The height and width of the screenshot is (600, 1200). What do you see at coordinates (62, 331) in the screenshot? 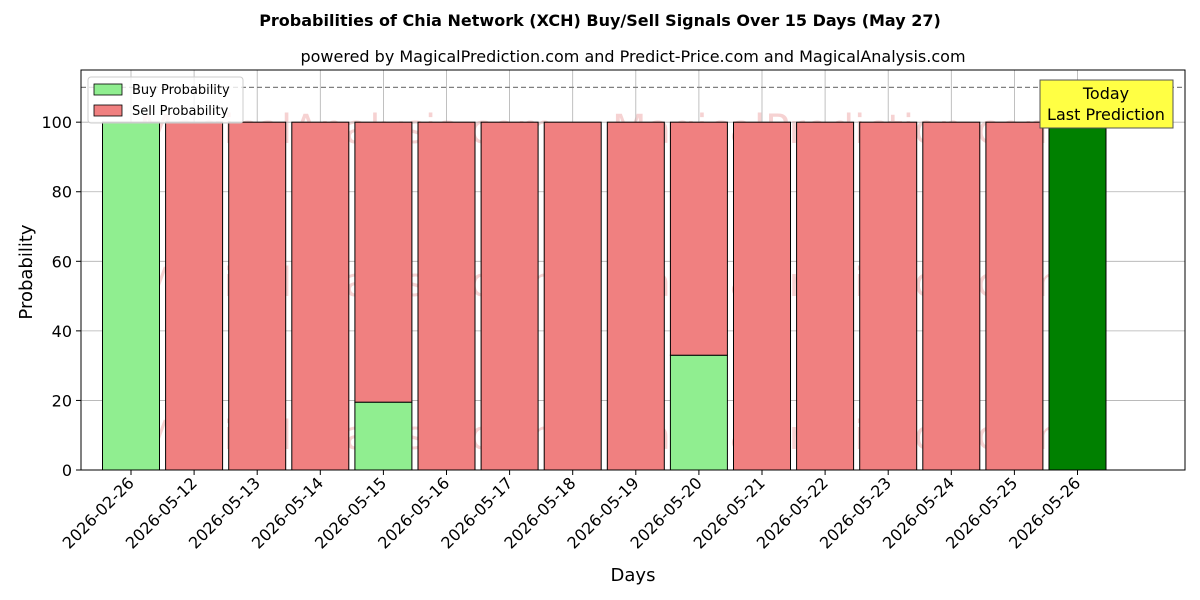
I see `y-tick-label: 40` at bounding box center [62, 331].